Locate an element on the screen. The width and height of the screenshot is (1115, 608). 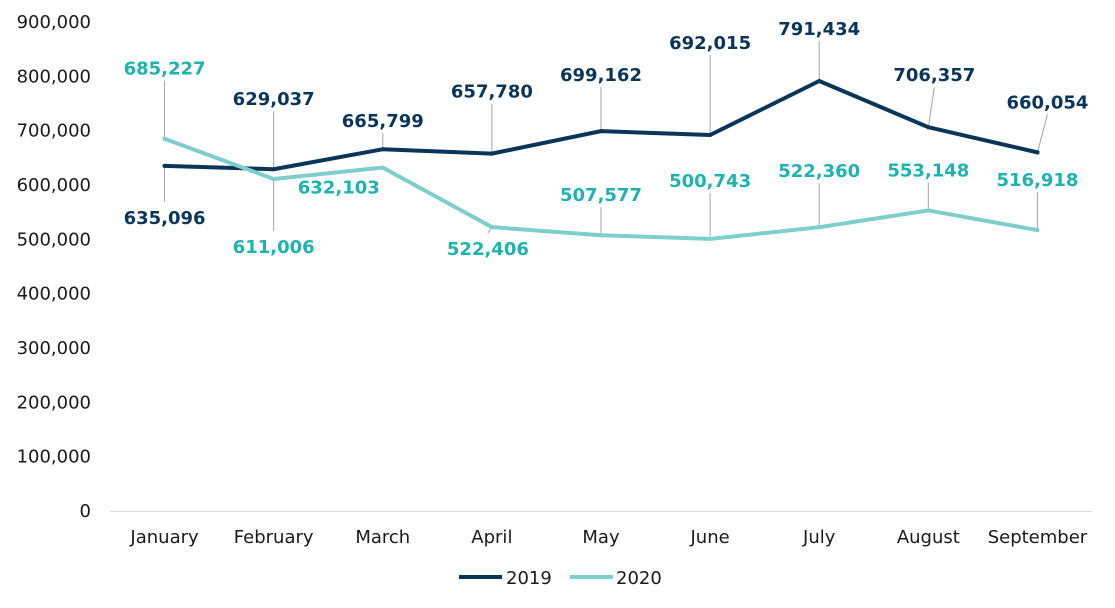
x-tick-label: May is located at coordinates (601, 537).